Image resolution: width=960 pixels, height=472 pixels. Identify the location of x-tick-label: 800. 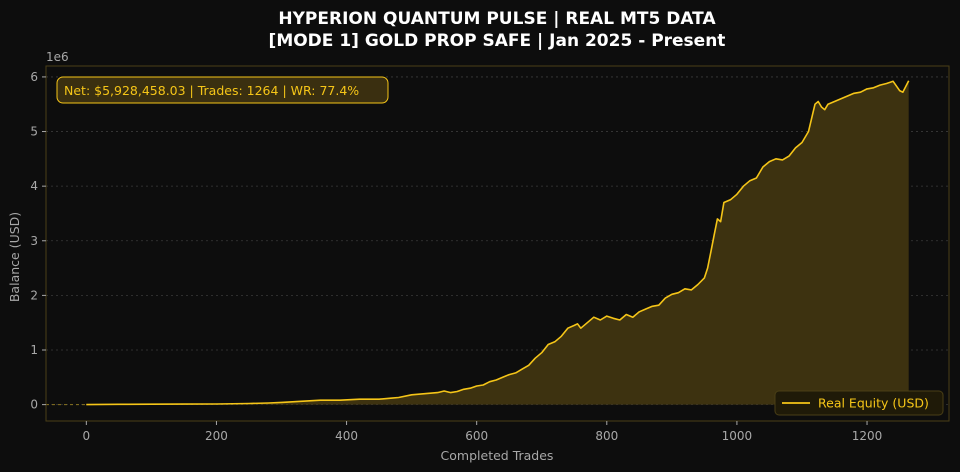
(606, 436).